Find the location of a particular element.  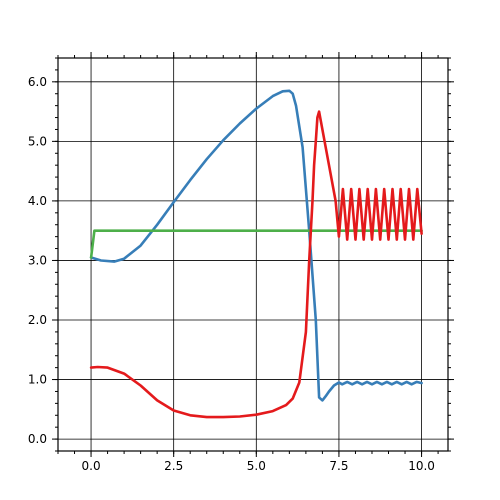

x-tick-label: 5.0 is located at coordinates (256, 466).